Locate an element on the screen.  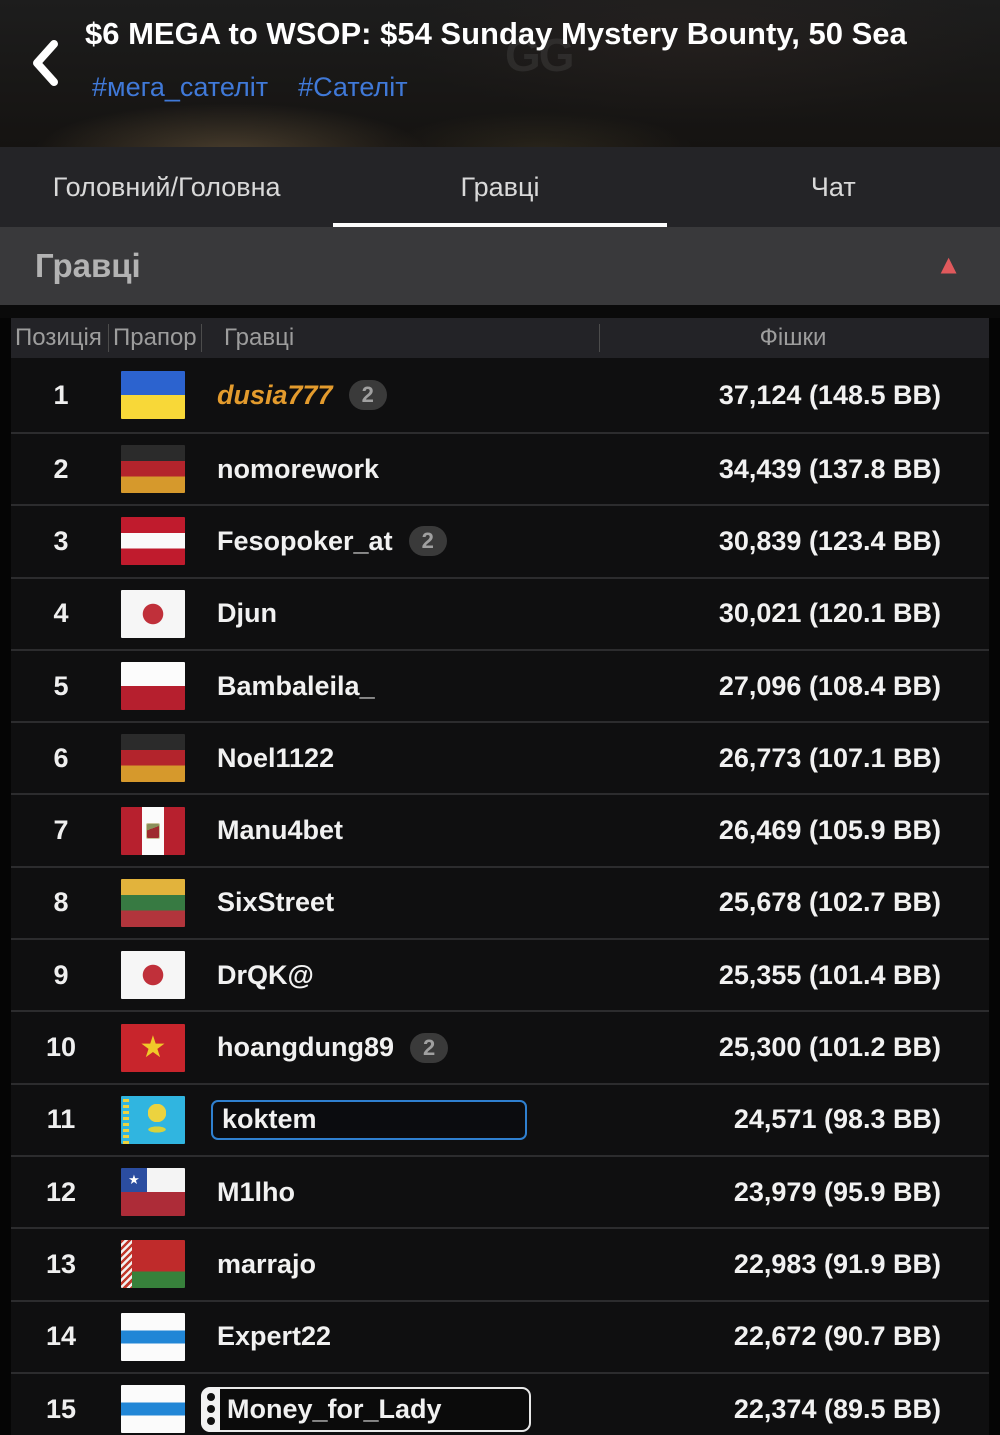
table-row: 1 dusia777 2 37,124 (148.5 BB) is located at coordinates (500, 395).